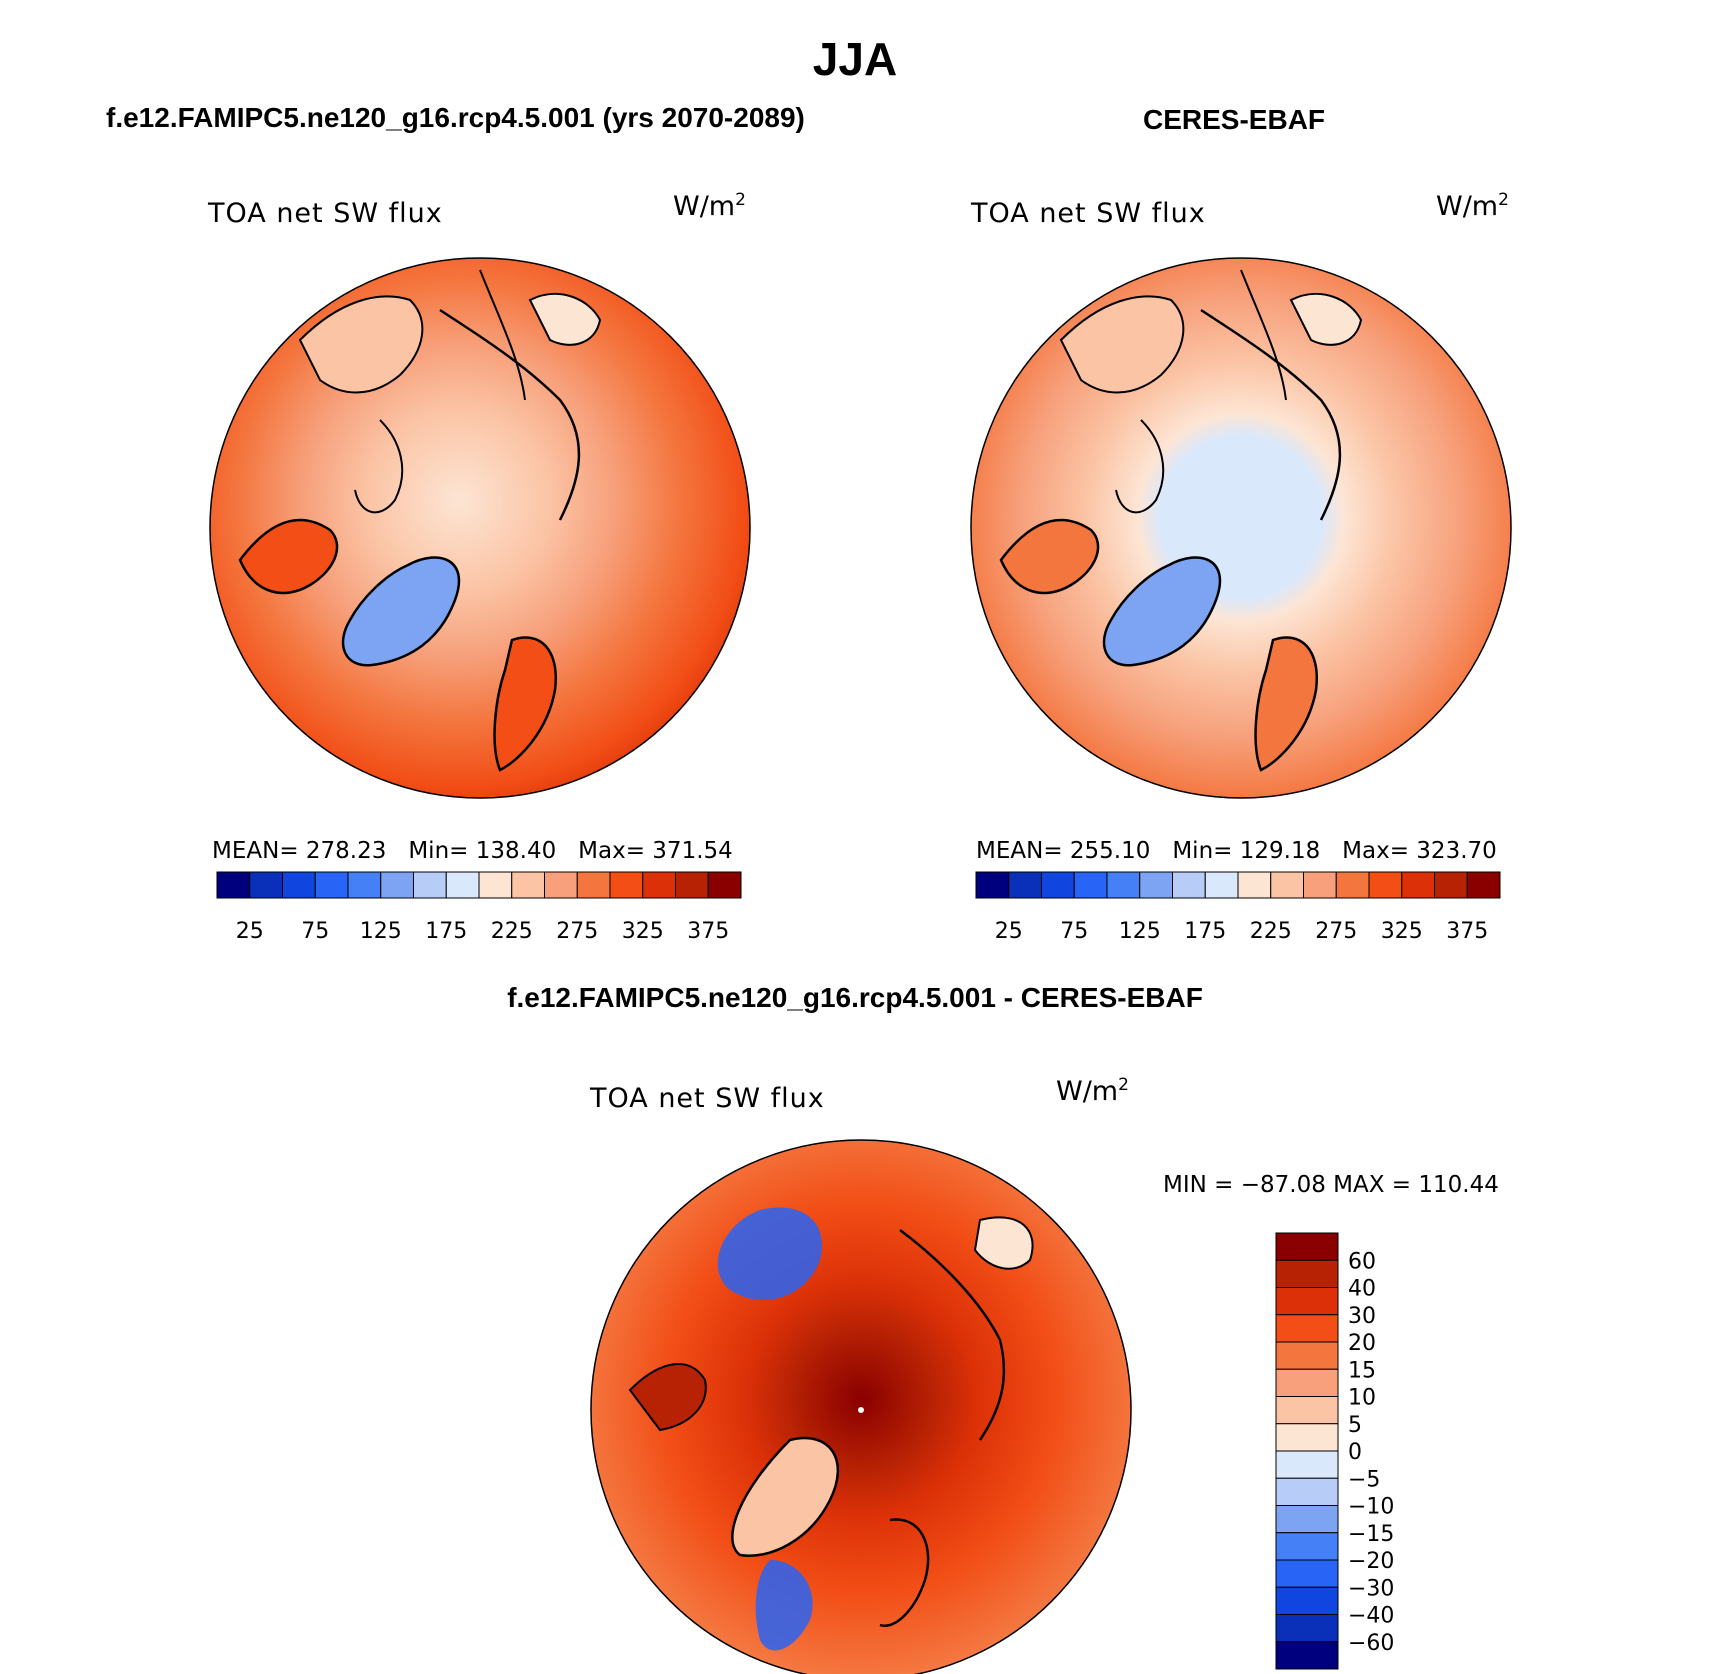 This screenshot has width=1710, height=1674. What do you see at coordinates (1362, 1316) in the screenshot?
I see `colorbar-tick-label: 30` at bounding box center [1362, 1316].